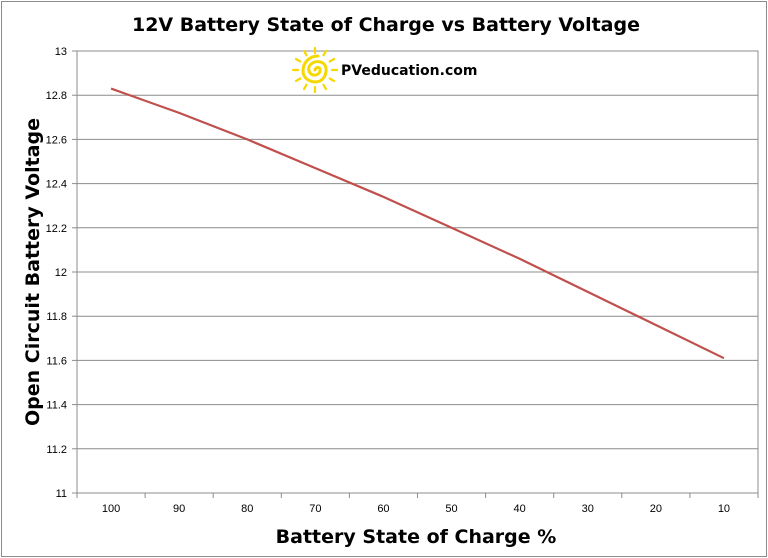 This screenshot has width=768, height=558. I want to click on x-axis-ticks, so click(417, 495).